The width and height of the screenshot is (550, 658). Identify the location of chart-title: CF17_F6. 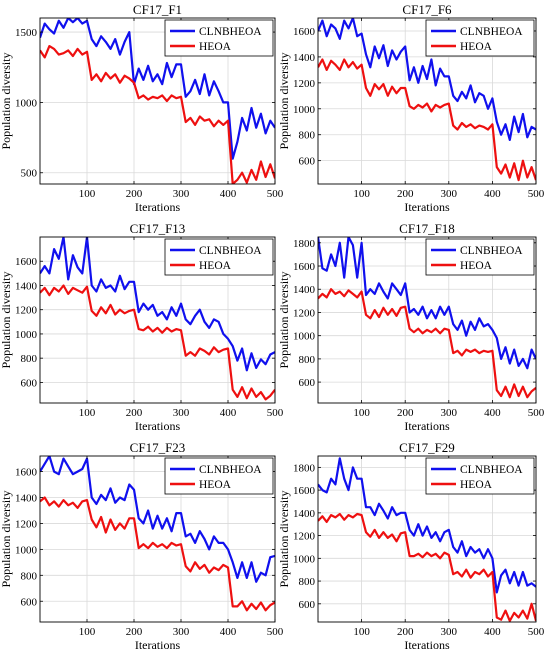
(427, 9).